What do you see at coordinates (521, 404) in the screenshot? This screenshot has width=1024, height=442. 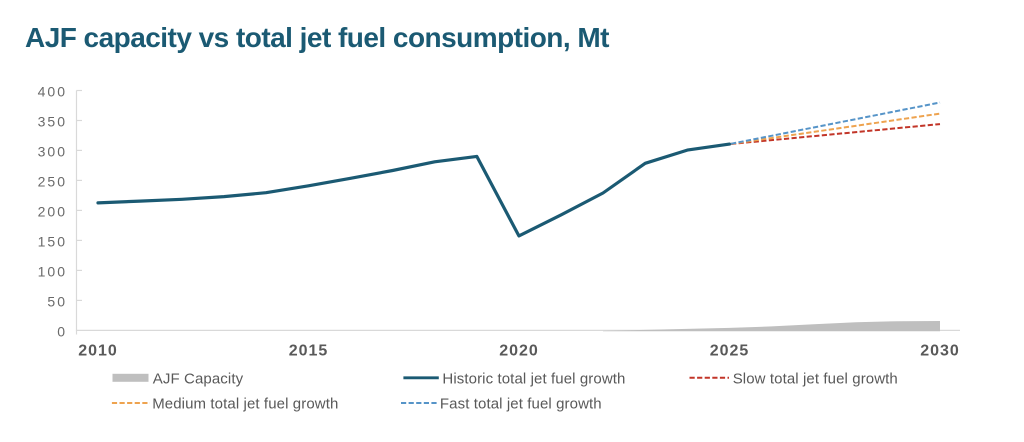 I see `svg-text: Fast total jet fuel growth` at bounding box center [521, 404].